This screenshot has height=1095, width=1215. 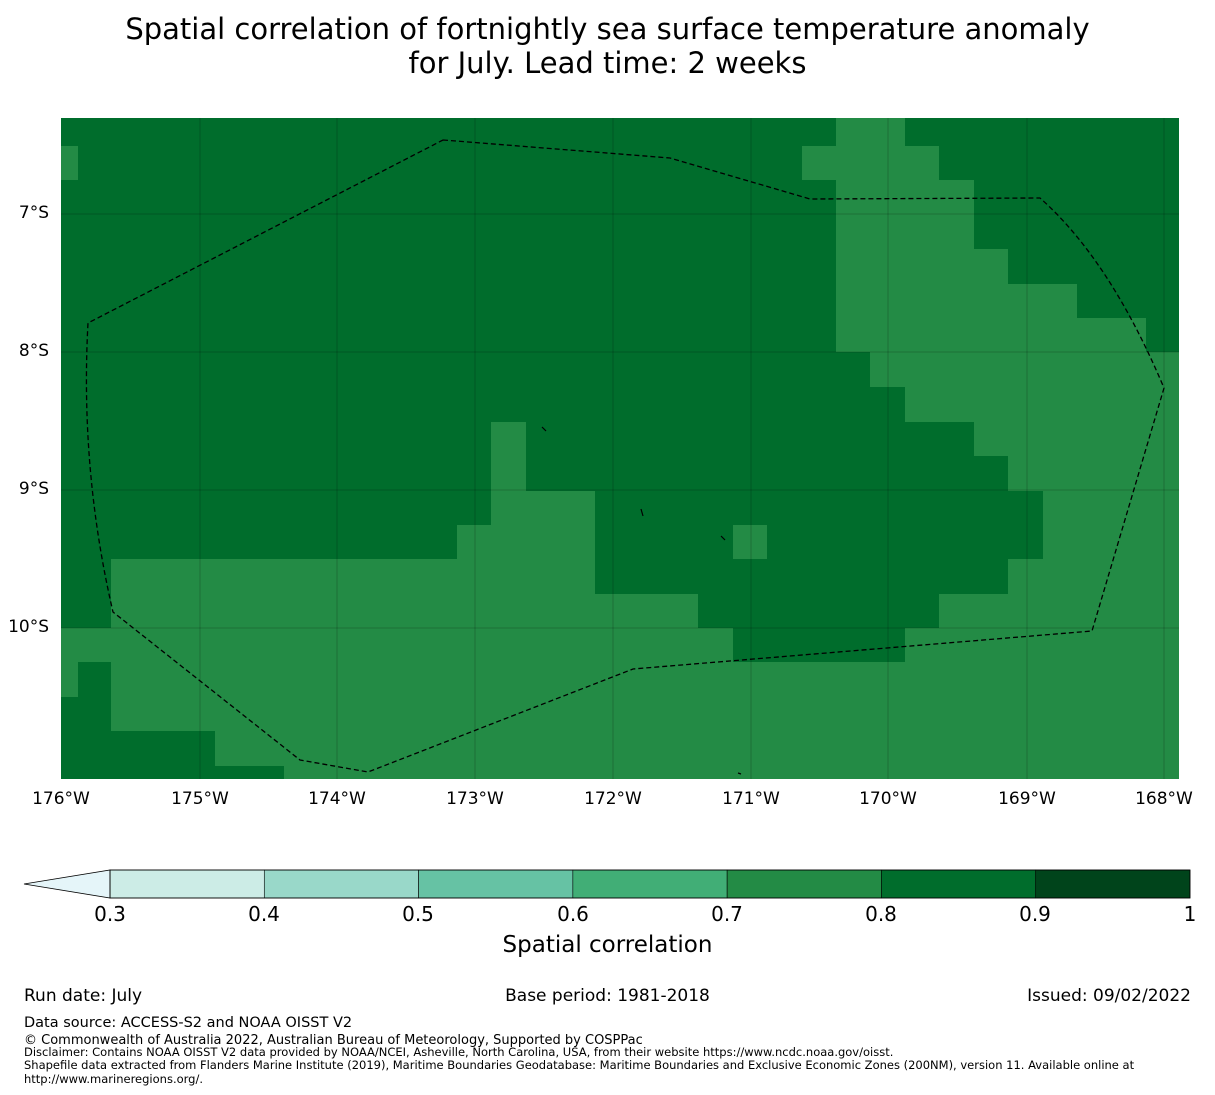 I want to click on correlation-region-0.8-0.9, so click(x=172, y=720).